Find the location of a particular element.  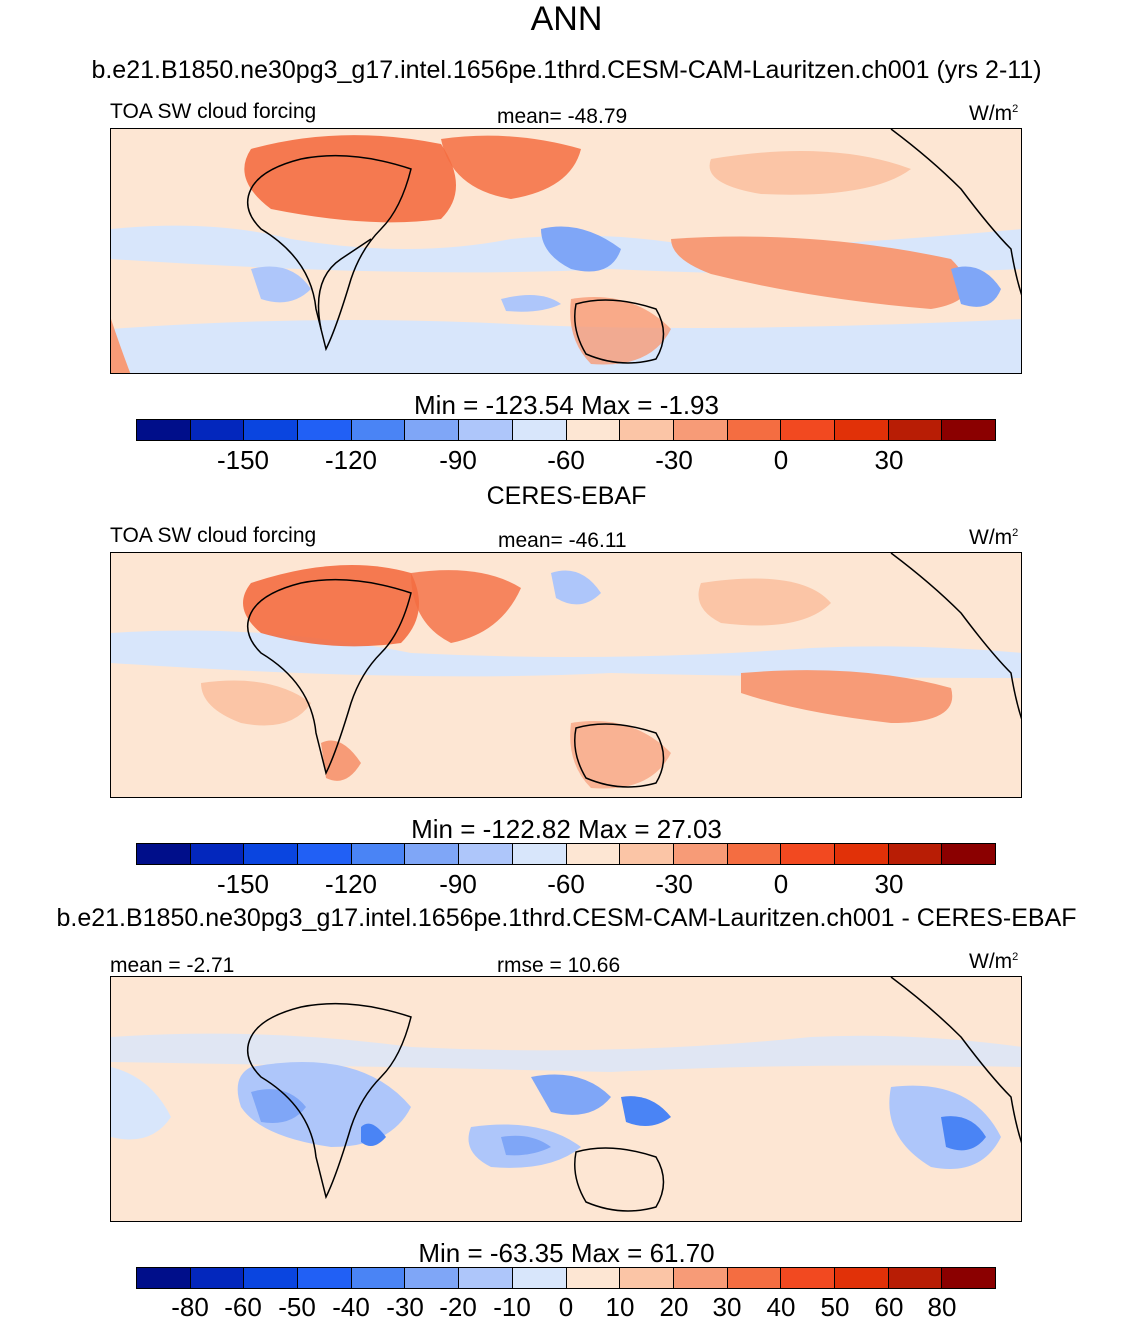

panel-3-units-exp: 2 is located at coordinates (1015, 957).